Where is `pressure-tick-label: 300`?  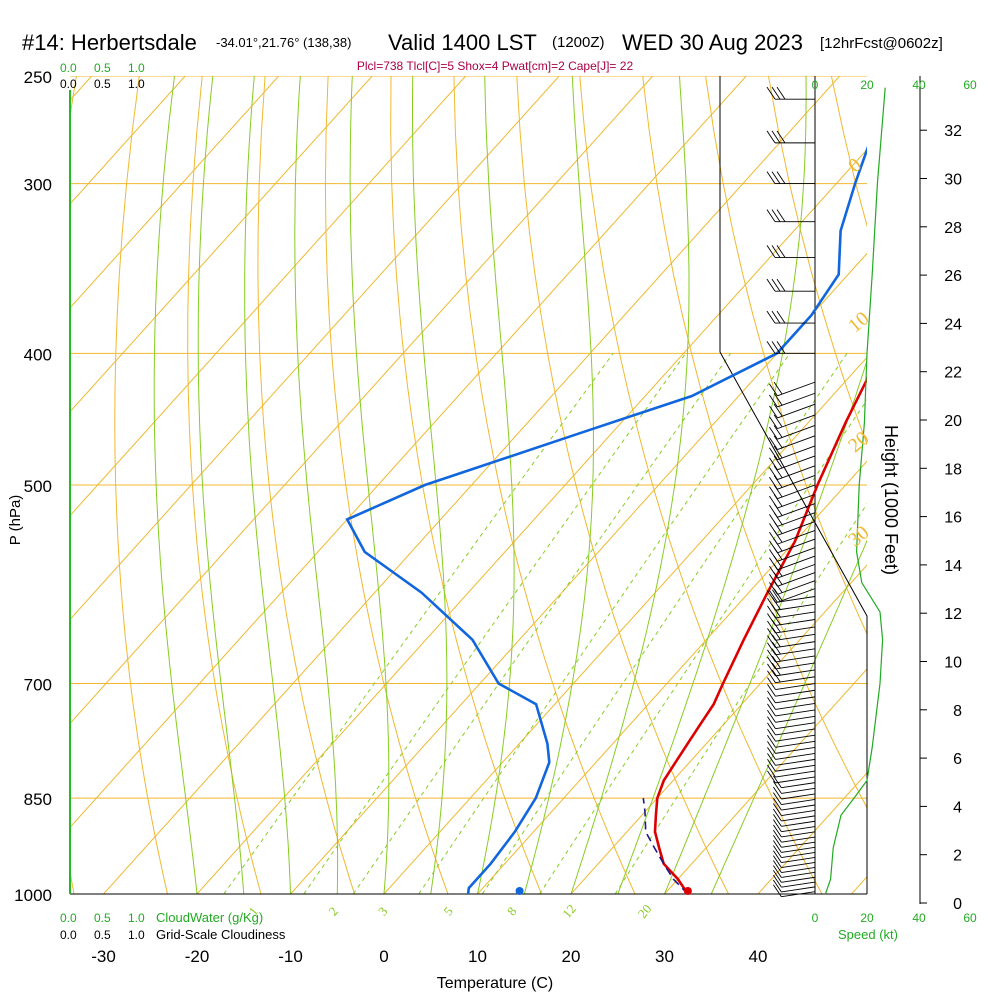 pressure-tick-label: 300 is located at coordinates (38, 185).